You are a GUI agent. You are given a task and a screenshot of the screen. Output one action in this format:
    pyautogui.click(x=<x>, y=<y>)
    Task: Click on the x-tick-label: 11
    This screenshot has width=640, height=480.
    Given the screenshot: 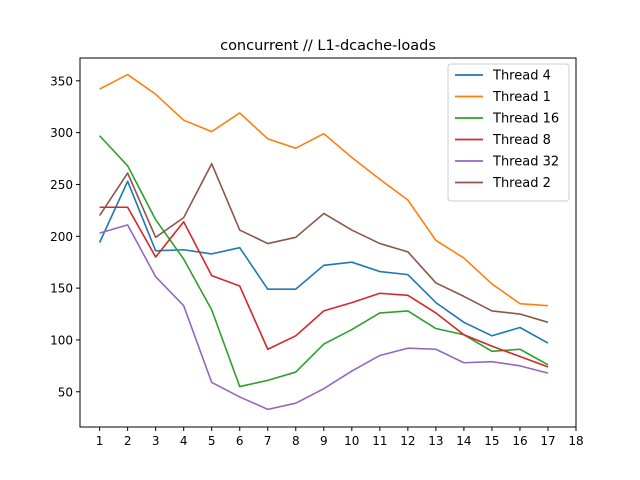 What is the action you would take?
    pyautogui.click(x=379, y=441)
    